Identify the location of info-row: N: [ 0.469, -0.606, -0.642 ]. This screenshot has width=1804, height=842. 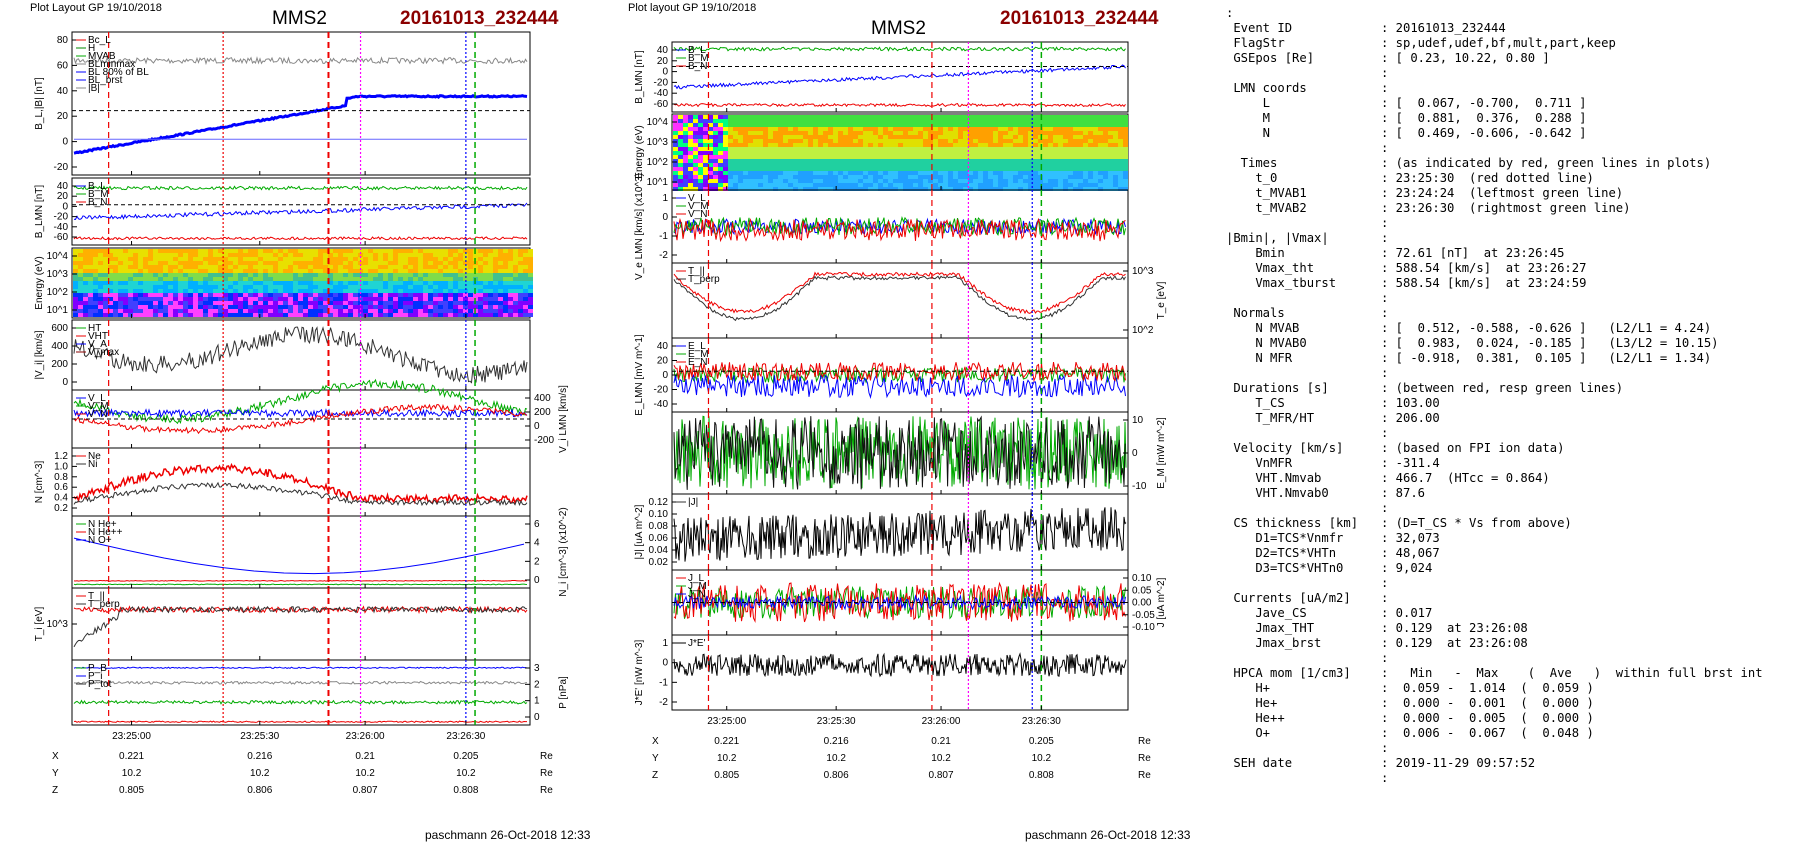
(1512, 133).